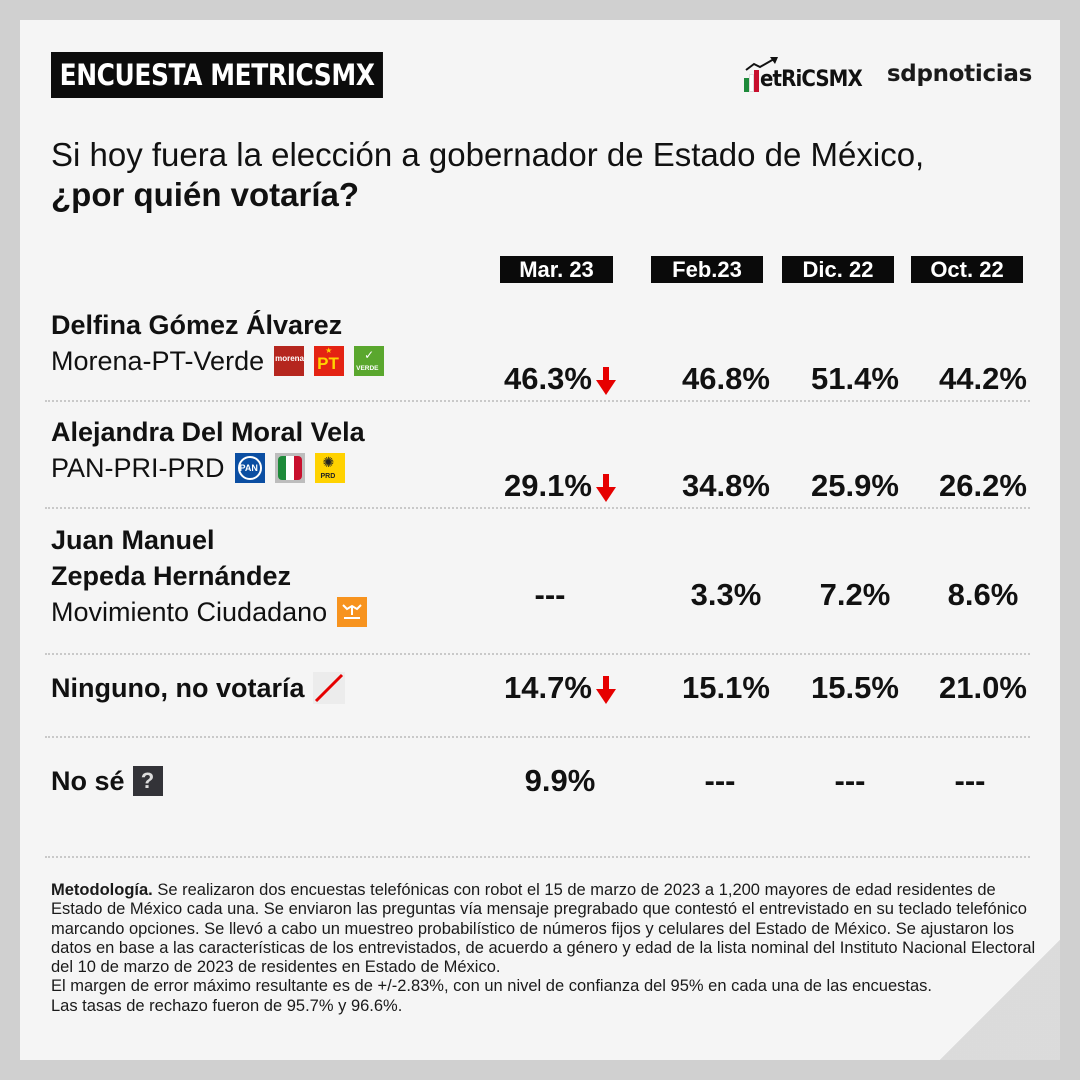  What do you see at coordinates (352, 612) in the screenshot?
I see `mc-logo-icon` at bounding box center [352, 612].